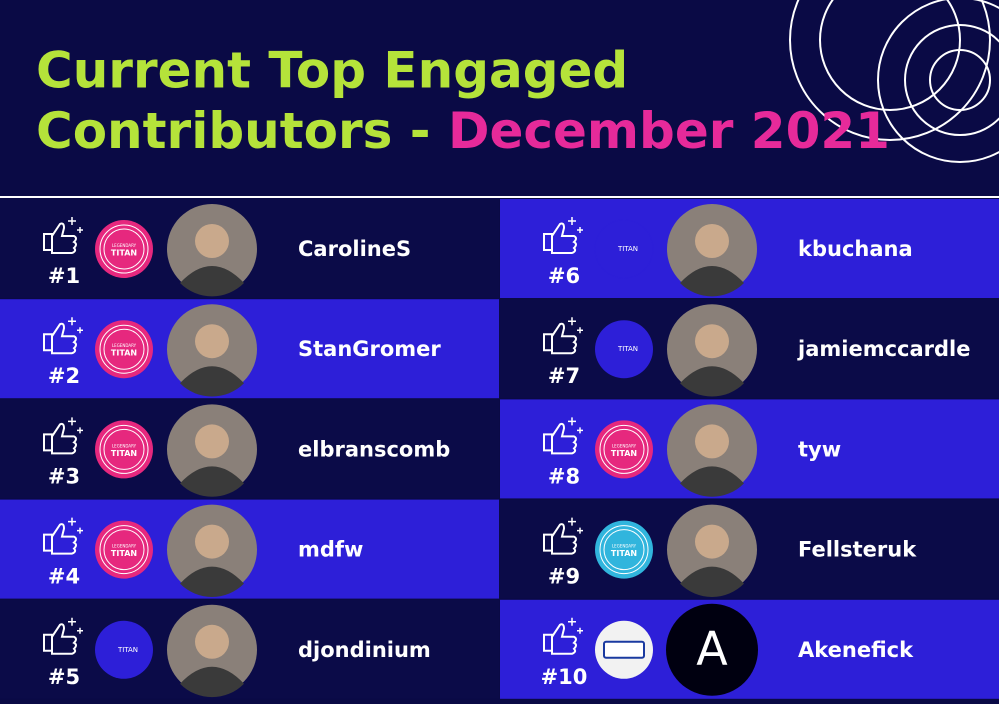 Image resolution: width=999 pixels, height=704 pixels. What do you see at coordinates (364, 650) in the screenshot?
I see `username: djondinium` at bounding box center [364, 650].